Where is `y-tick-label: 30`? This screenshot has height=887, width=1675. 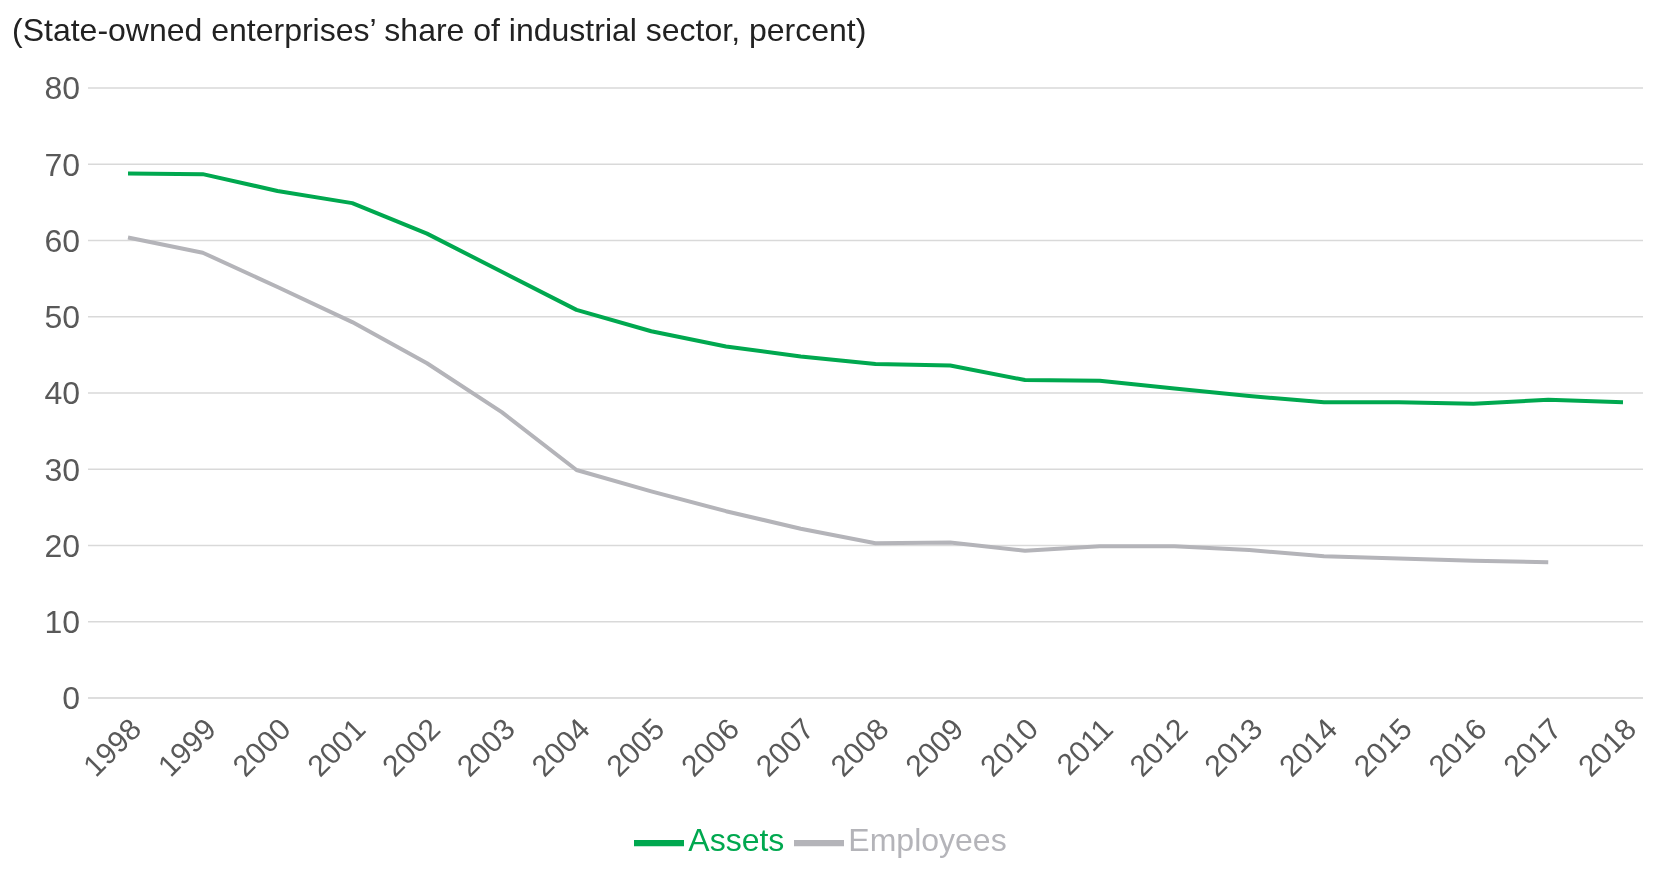
y-tick-label: 30 is located at coordinates (62, 469).